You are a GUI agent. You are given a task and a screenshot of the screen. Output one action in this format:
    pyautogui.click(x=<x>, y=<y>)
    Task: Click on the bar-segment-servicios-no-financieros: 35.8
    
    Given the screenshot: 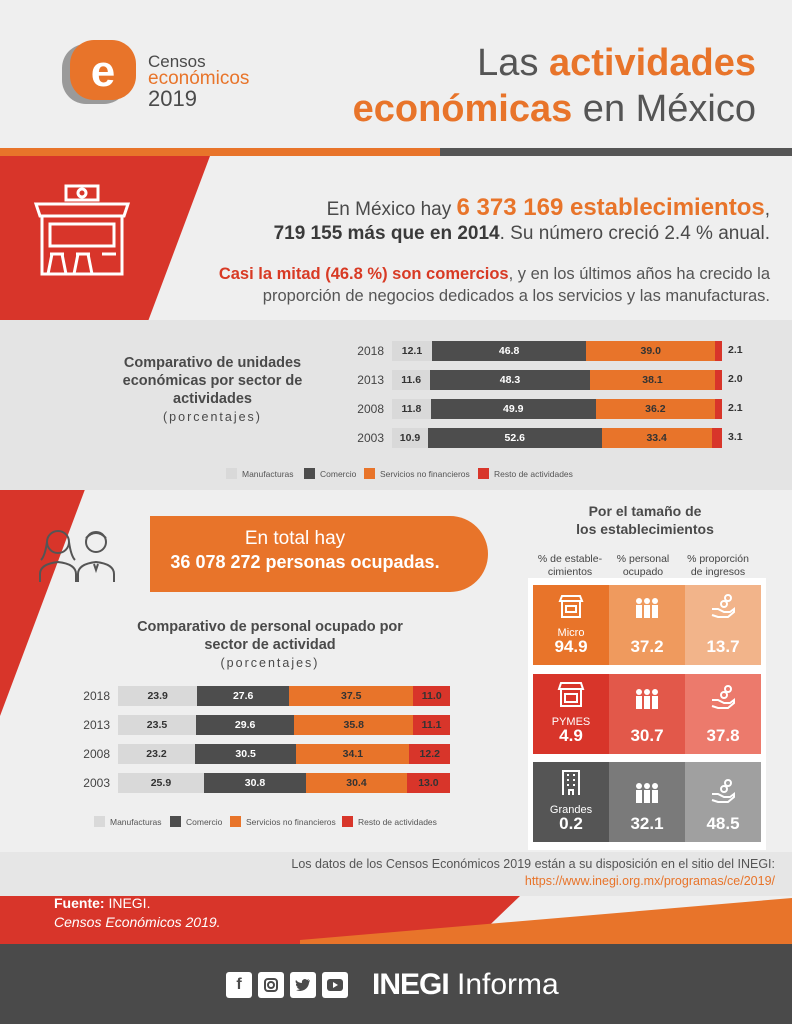 What is the action you would take?
    pyautogui.click(x=354, y=725)
    